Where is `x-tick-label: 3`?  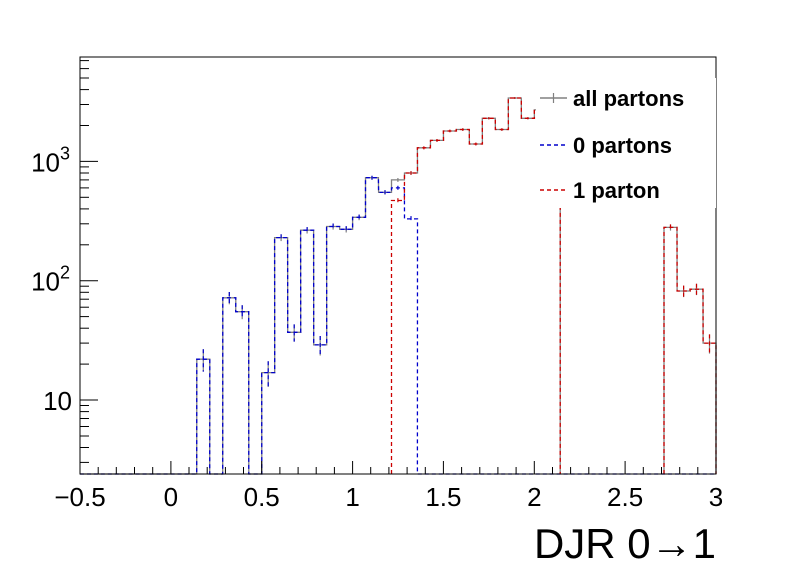 x-tick-label: 3 is located at coordinates (716, 497).